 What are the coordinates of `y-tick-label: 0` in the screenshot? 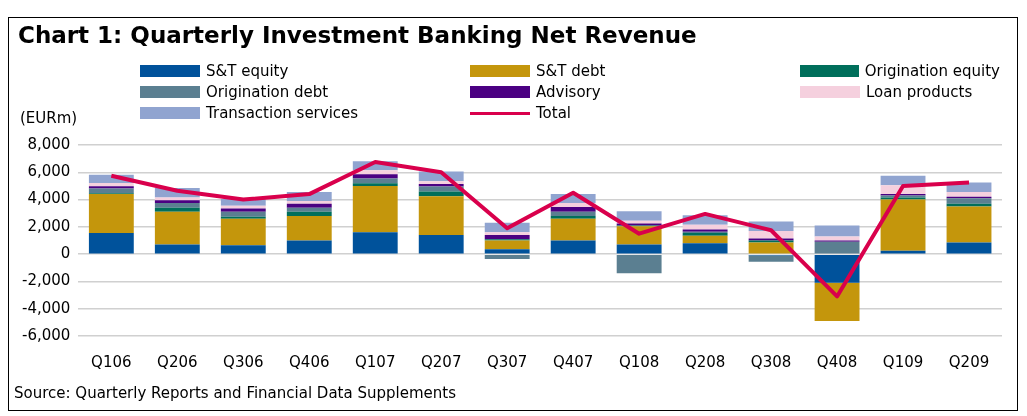 It's located at (65, 253).